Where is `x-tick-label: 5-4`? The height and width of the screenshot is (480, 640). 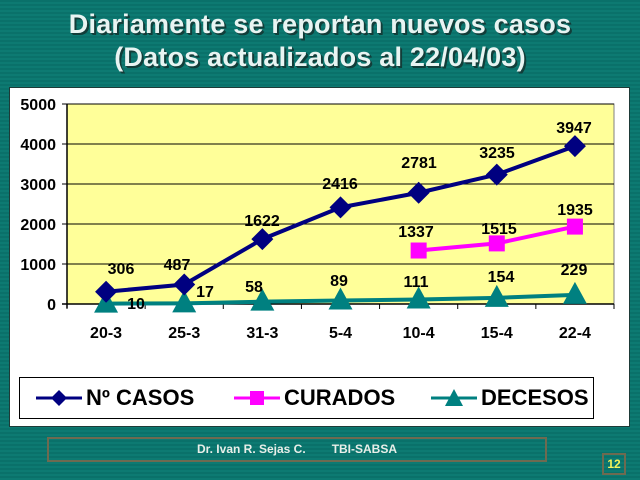 x-tick-label: 5-4 is located at coordinates (340, 333).